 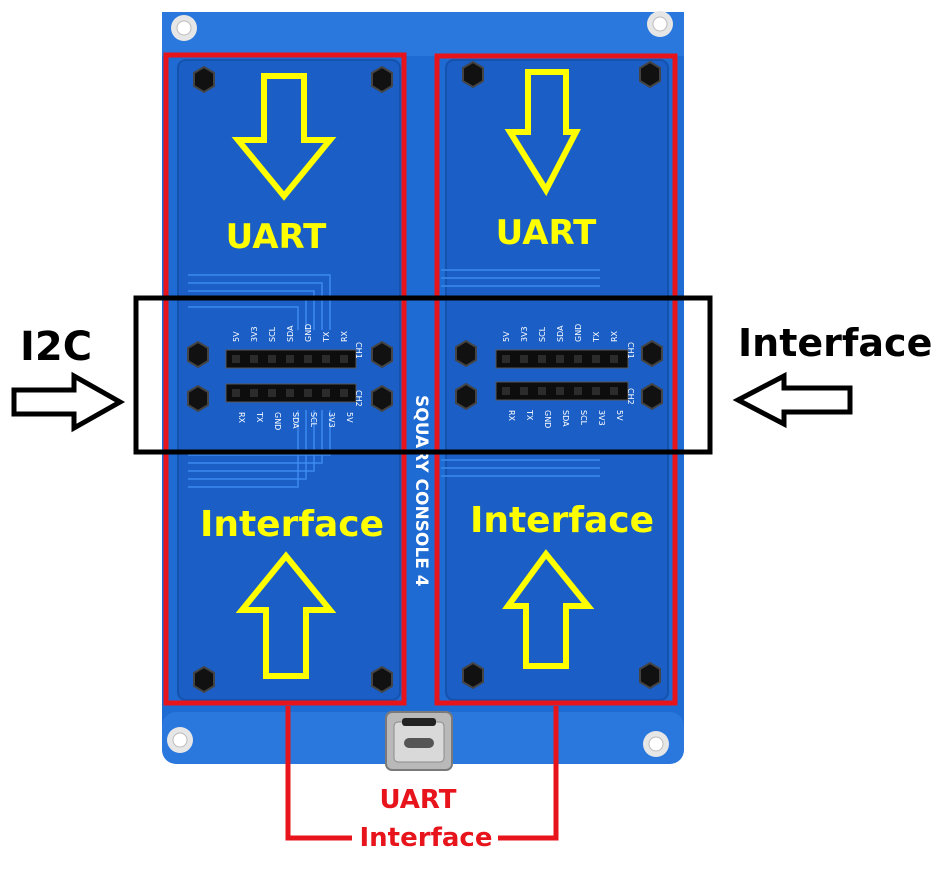 I want to click on bottom-uart-label: UART, so click(x=417, y=800).